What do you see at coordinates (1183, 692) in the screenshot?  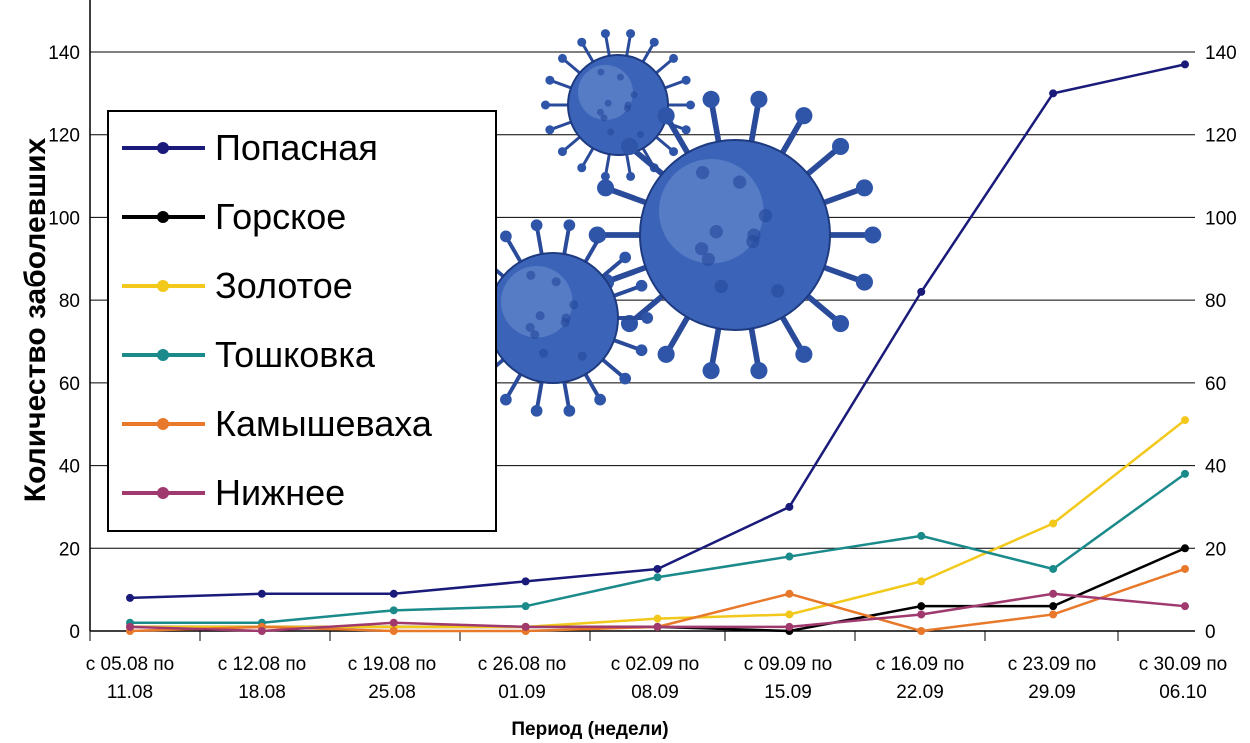 I see `x-tick-label: 06.10` at bounding box center [1183, 692].